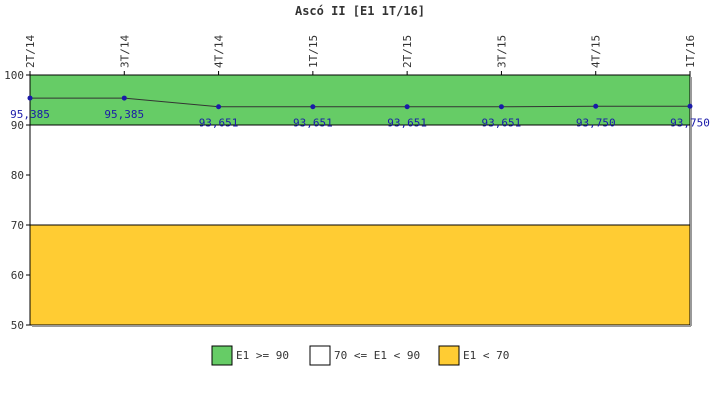  Describe the element at coordinates (17, 175) in the screenshot. I see `y-tick-label: 80` at that location.